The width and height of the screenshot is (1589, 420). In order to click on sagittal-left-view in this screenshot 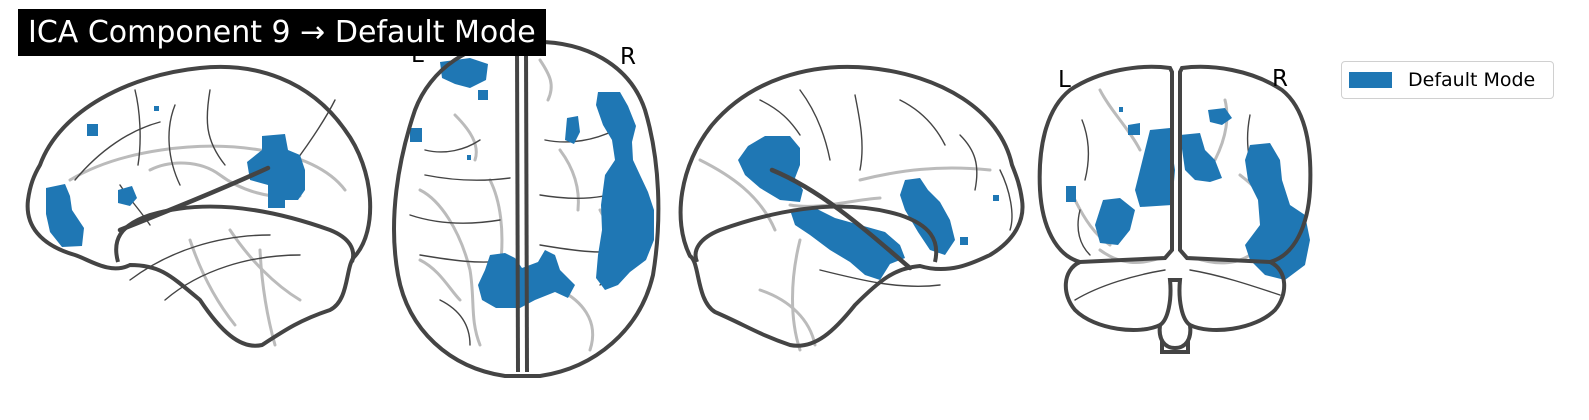, I will do `click(199, 206)`.